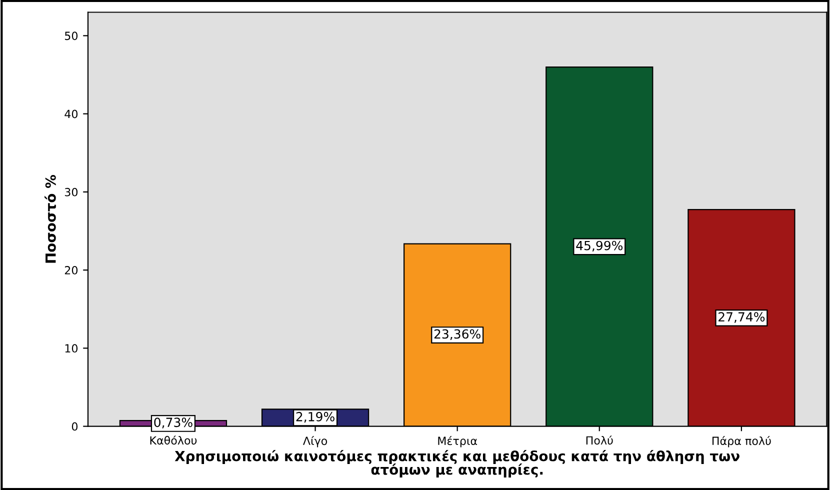 The width and height of the screenshot is (830, 490). Describe the element at coordinates (458, 442) in the screenshot. I see `x-tick-label: Μέτρια` at that location.